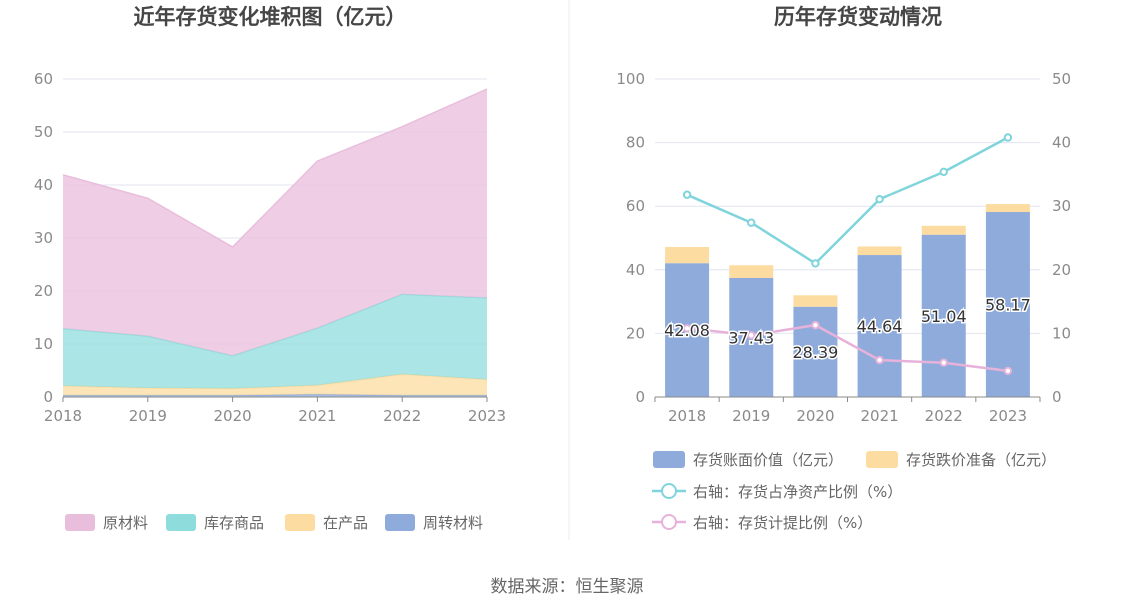 This screenshot has width=1134, height=612. What do you see at coordinates (768, 460) in the screenshot?
I see `legend-label: 存货账面价值（亿元）` at bounding box center [768, 460].